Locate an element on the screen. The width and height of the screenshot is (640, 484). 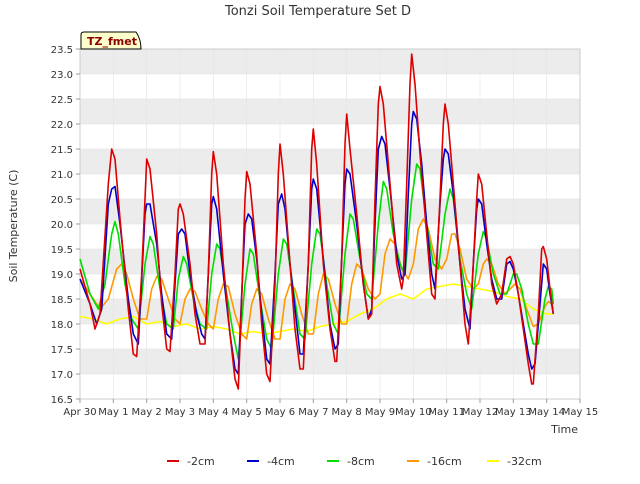
x-tick-label: May 8 is located at coordinates (347, 412).